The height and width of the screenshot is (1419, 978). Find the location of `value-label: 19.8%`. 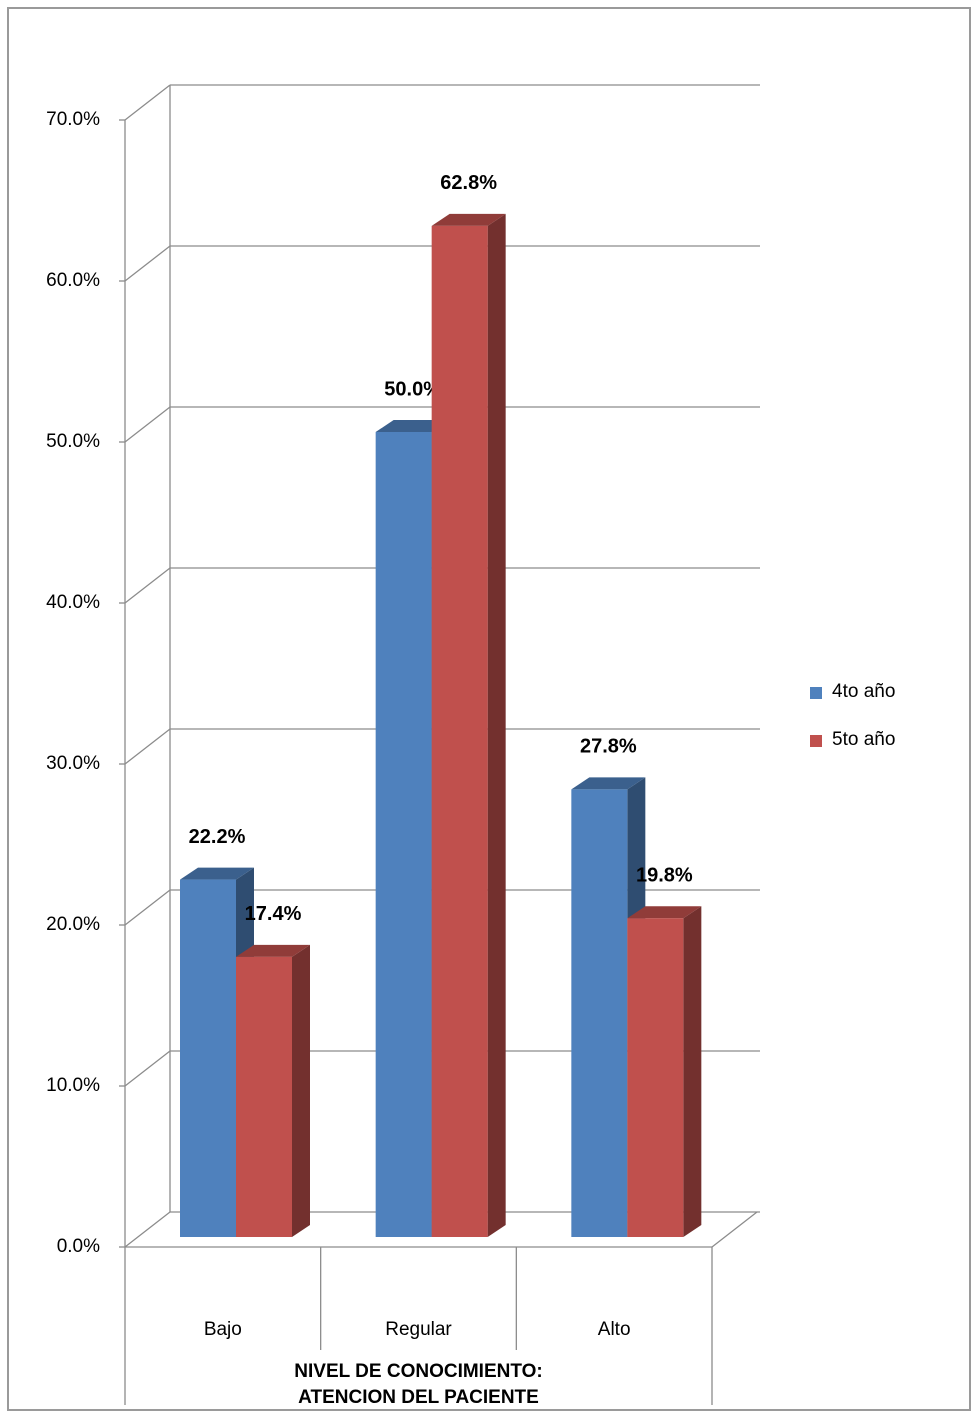

value-label: 19.8% is located at coordinates (664, 876).